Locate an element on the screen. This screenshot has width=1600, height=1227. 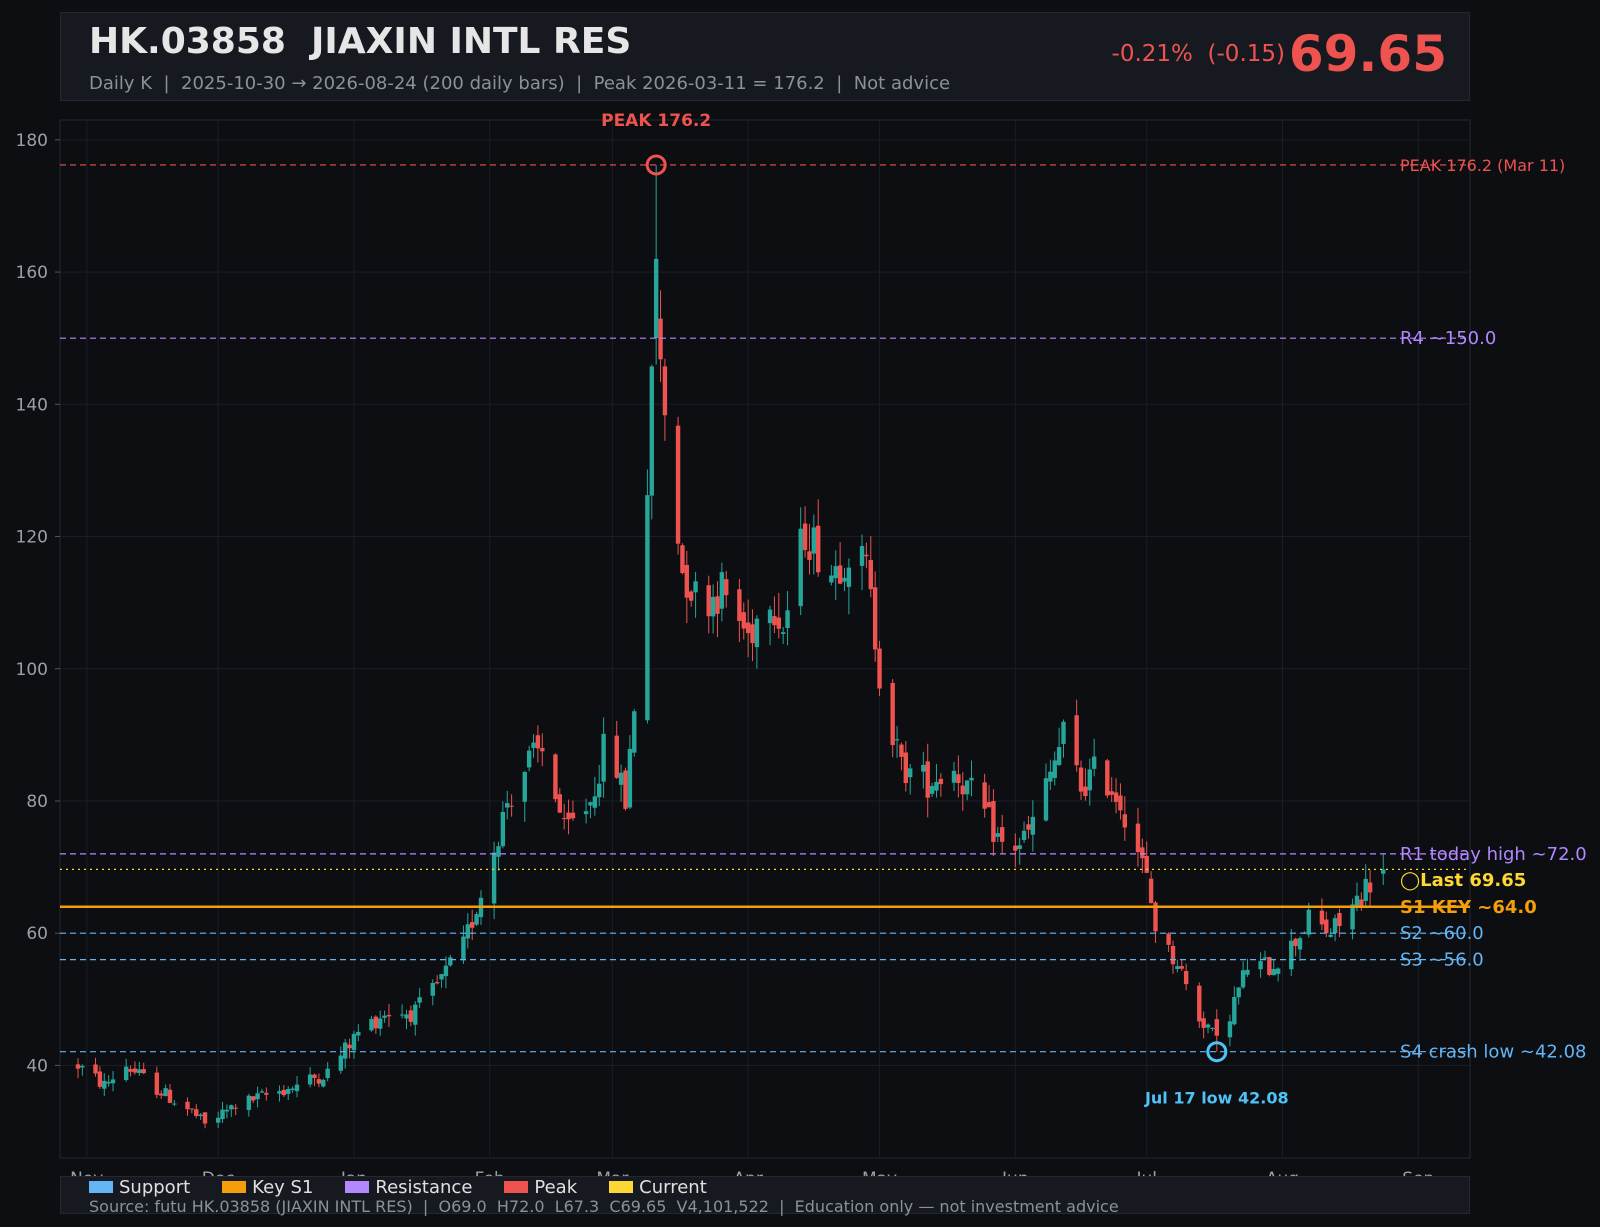
legend-label-support: Support is located at coordinates (155, 1187).